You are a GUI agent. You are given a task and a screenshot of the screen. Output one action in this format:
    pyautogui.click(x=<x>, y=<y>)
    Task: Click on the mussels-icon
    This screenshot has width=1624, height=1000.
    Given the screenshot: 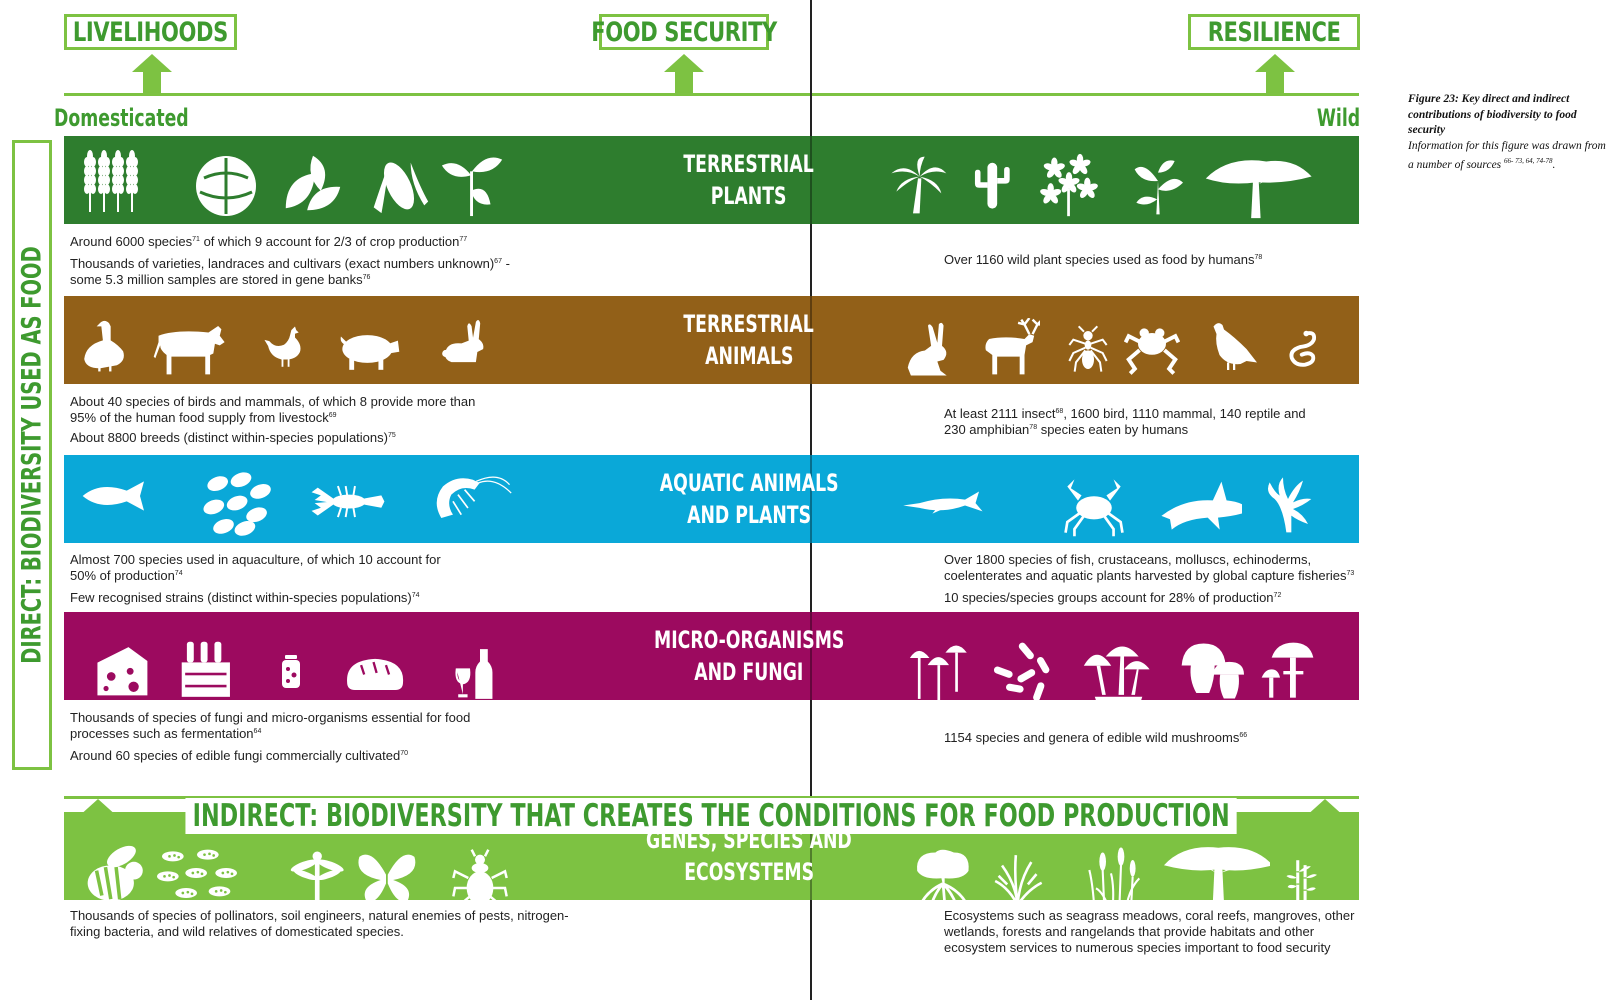 What is the action you would take?
    pyautogui.click(x=237, y=504)
    